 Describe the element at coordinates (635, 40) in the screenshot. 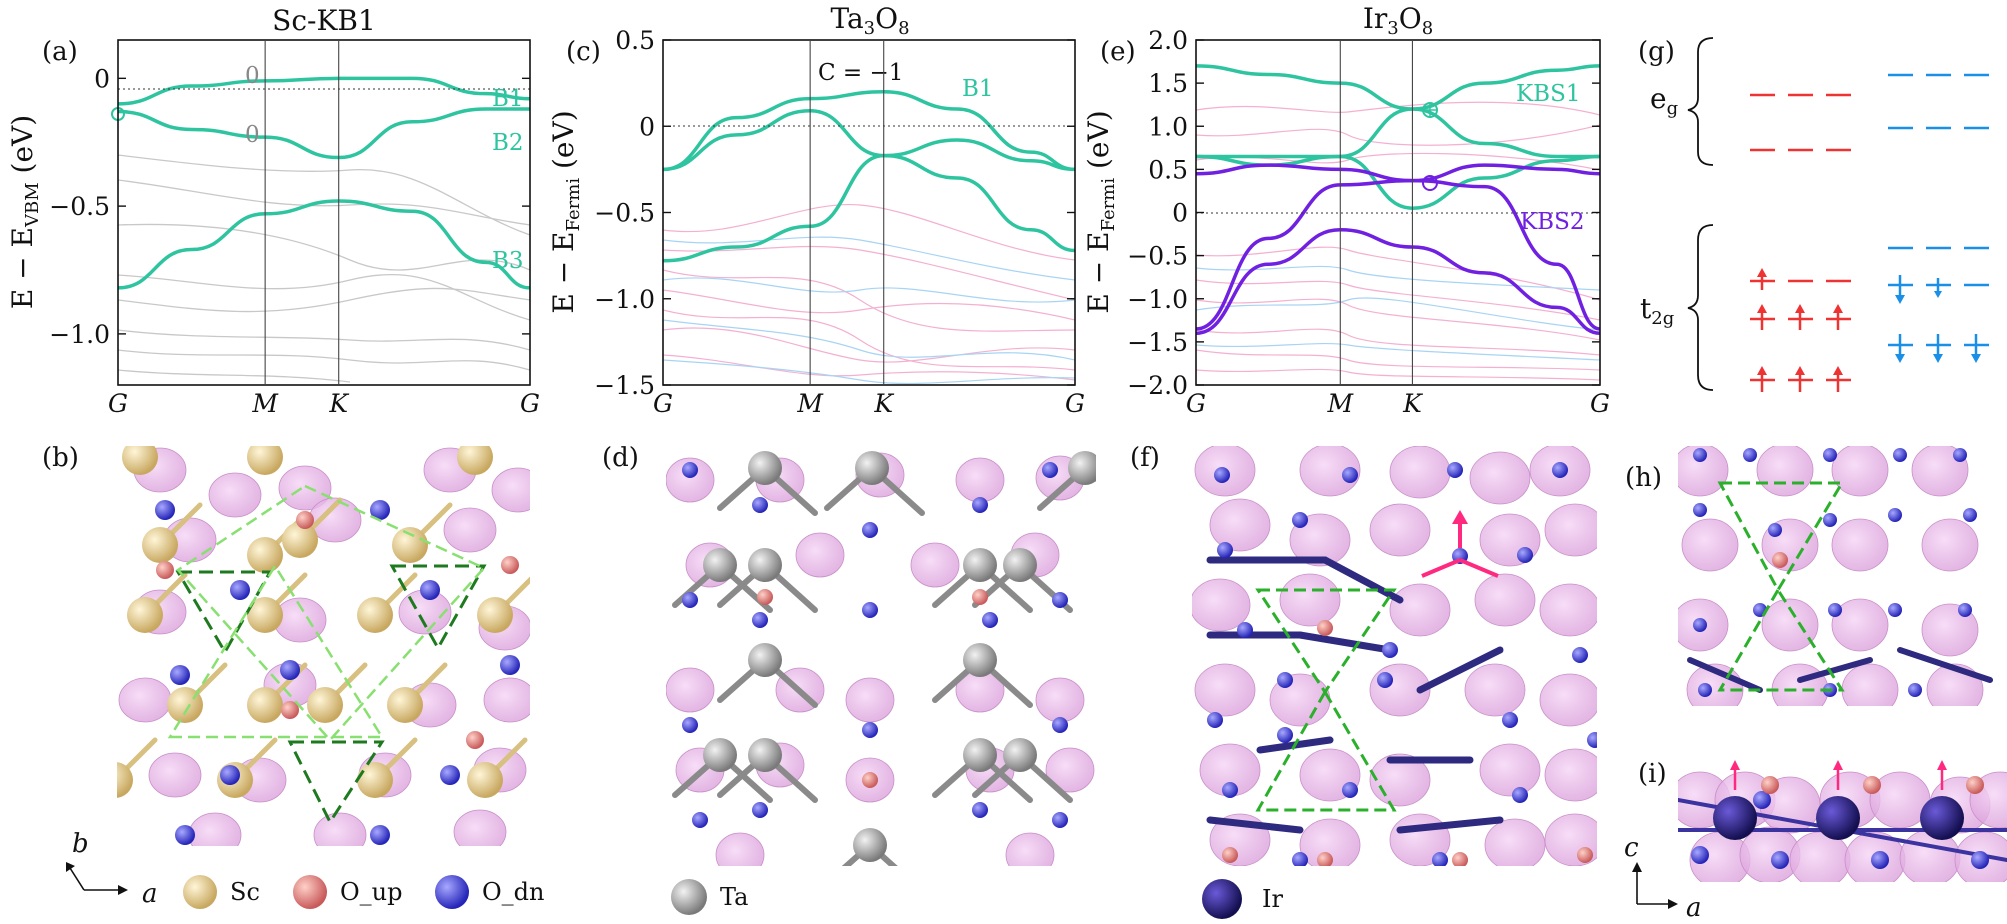

I see `y-tick-label: 0.5` at that location.